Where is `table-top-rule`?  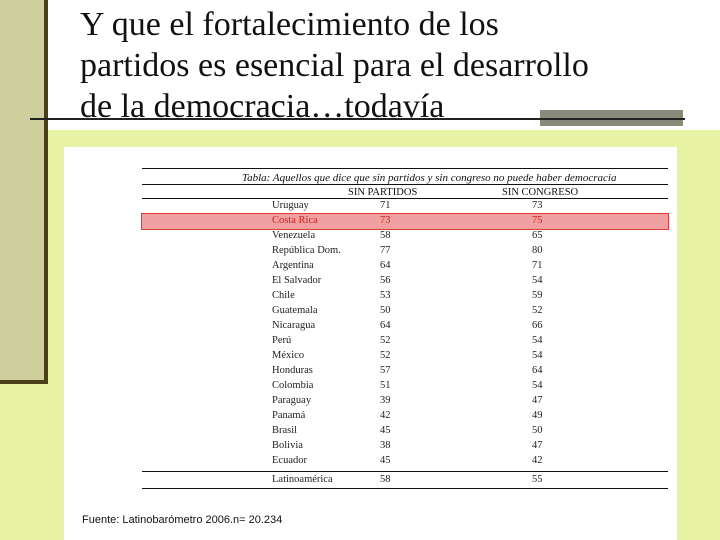
table-top-rule is located at coordinates (405, 168).